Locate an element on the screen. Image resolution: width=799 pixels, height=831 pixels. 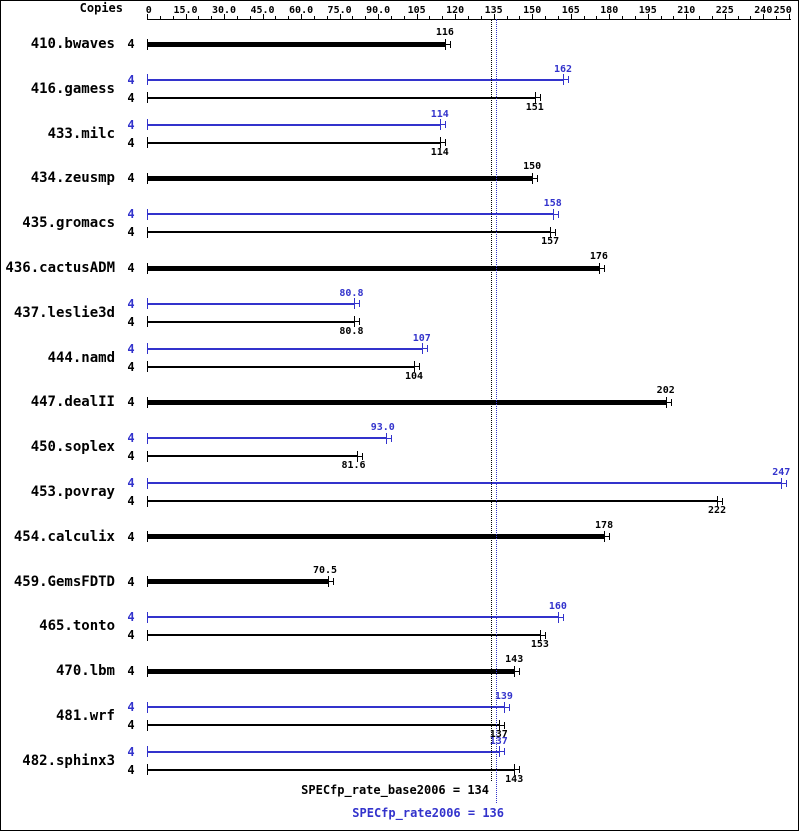
axis-tick-label: 165 is located at coordinates (570, 10).